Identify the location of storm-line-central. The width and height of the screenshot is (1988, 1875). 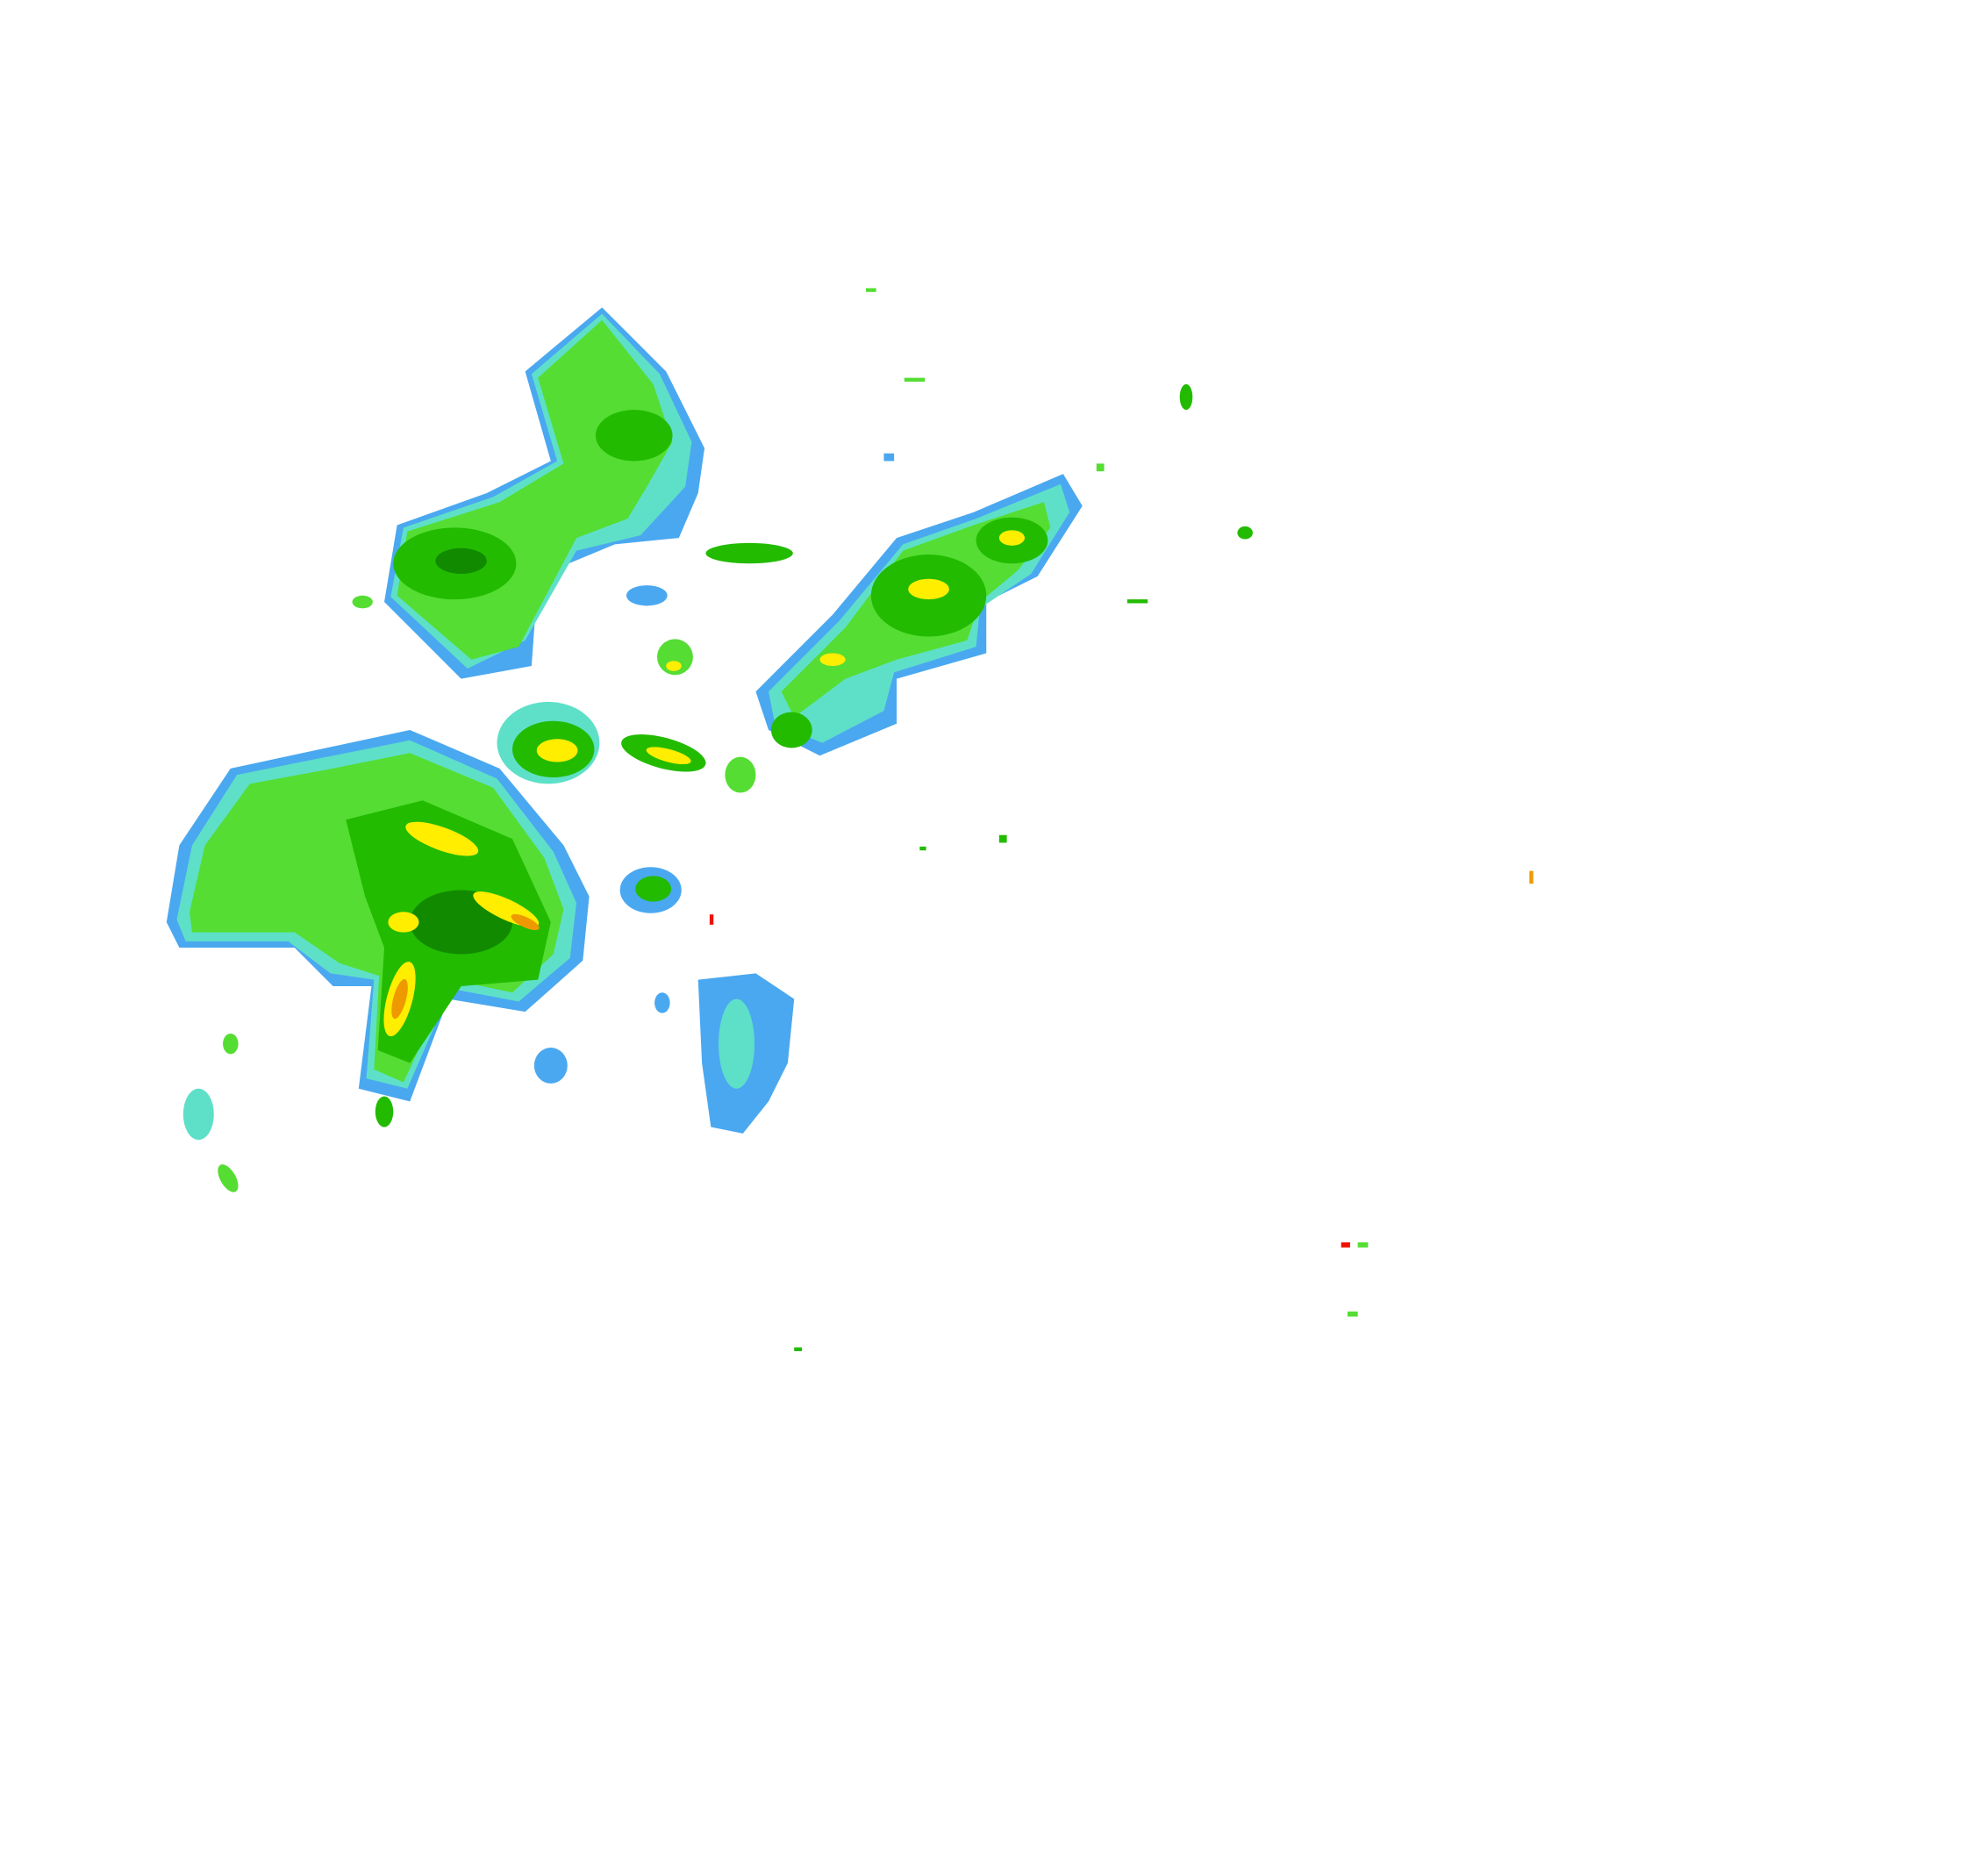
(645, 667).